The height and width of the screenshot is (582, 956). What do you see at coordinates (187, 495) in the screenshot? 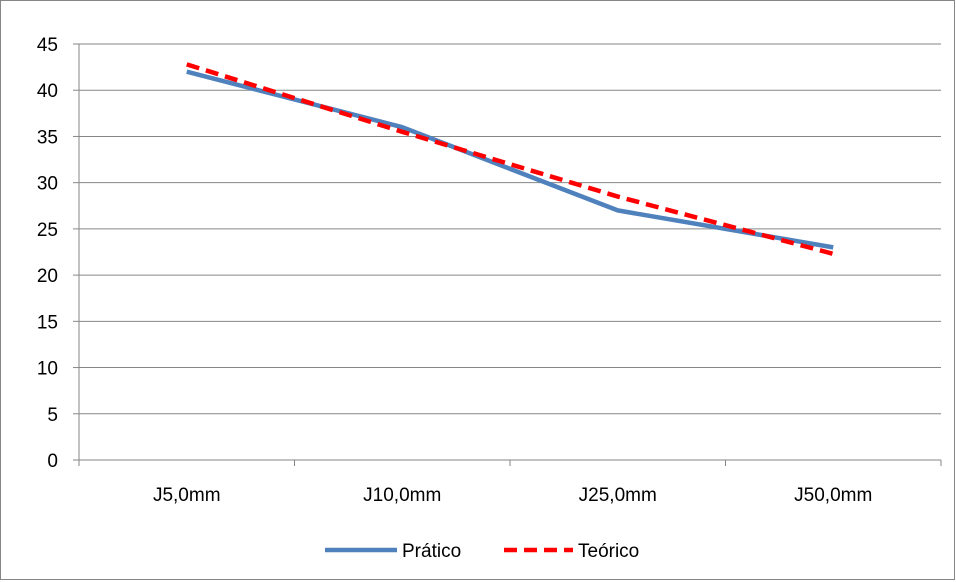
I see `x-tick-label: J5,0mm` at bounding box center [187, 495].